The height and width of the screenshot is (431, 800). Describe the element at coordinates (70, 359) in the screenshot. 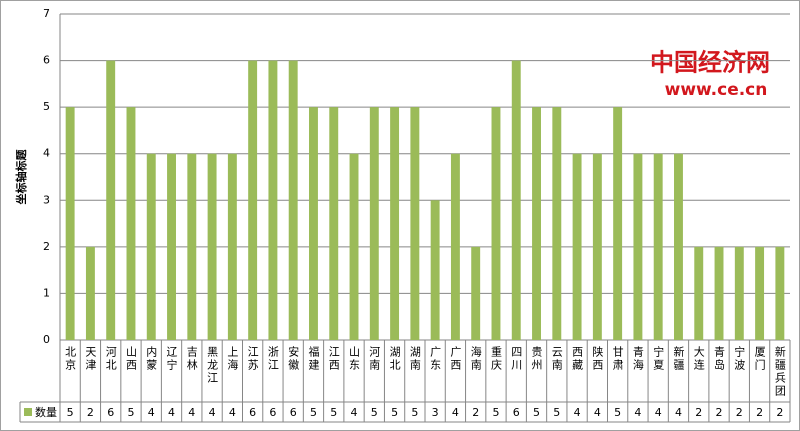

I see `x-tick-label: 北京` at that location.